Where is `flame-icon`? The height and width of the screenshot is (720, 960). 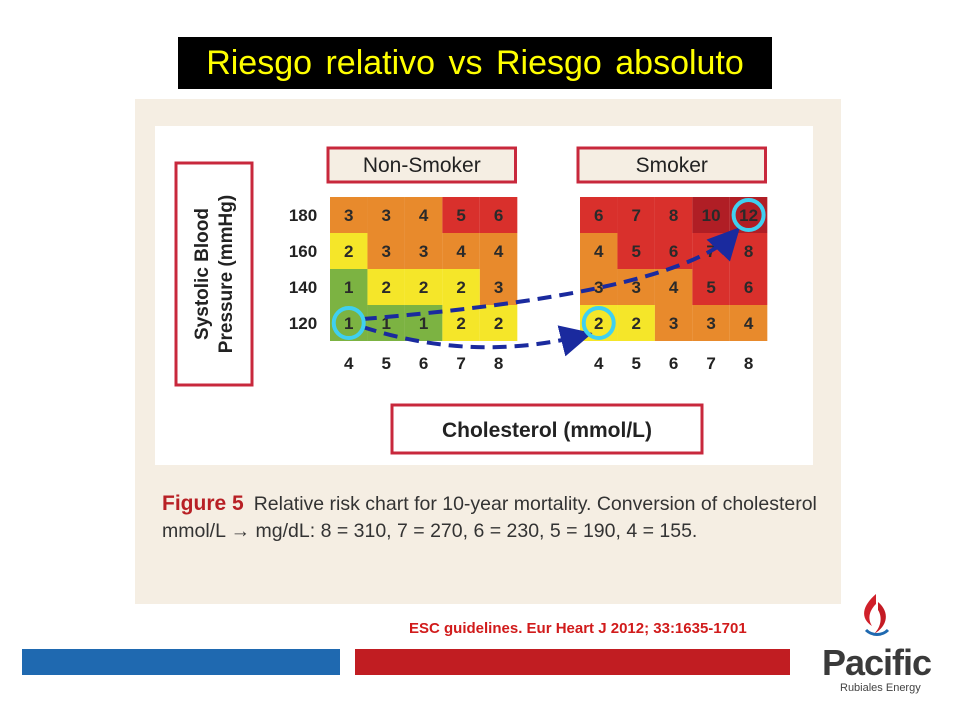
flame-icon is located at coordinates (877, 615).